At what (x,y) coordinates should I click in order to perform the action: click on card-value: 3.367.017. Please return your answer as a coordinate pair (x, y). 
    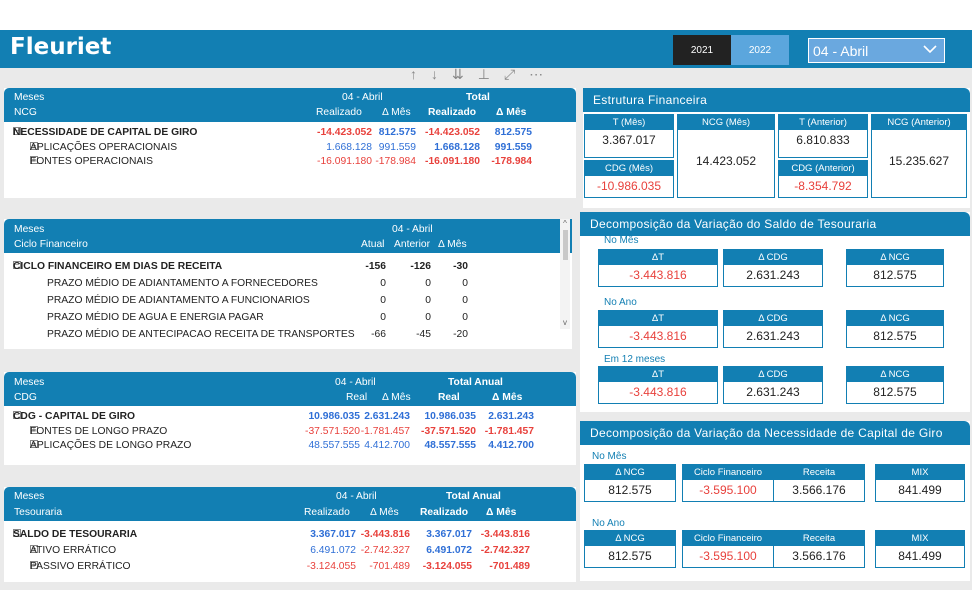
    Looking at the image, I should click on (629, 140).